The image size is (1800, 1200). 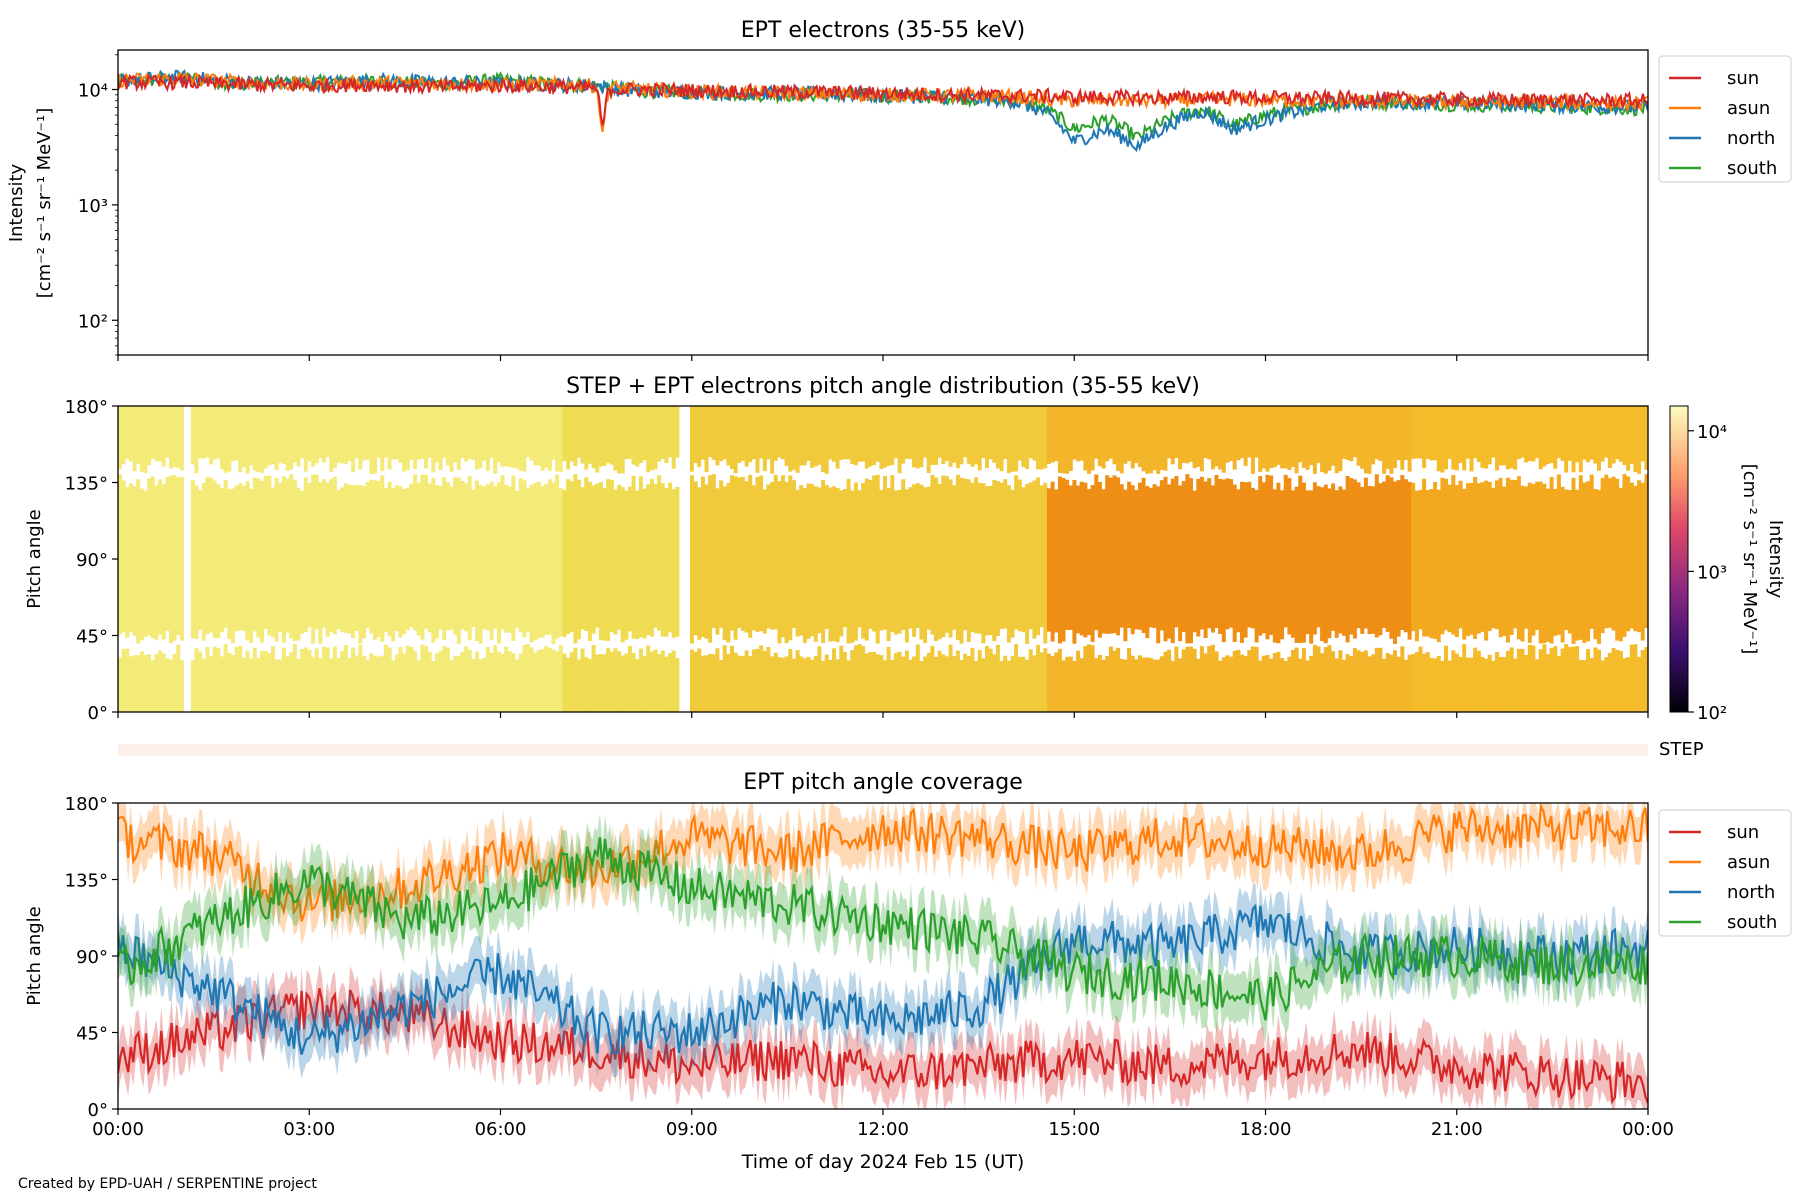 What do you see at coordinates (98, 713) in the screenshot?
I see `y-tick-label: 0°` at bounding box center [98, 713].